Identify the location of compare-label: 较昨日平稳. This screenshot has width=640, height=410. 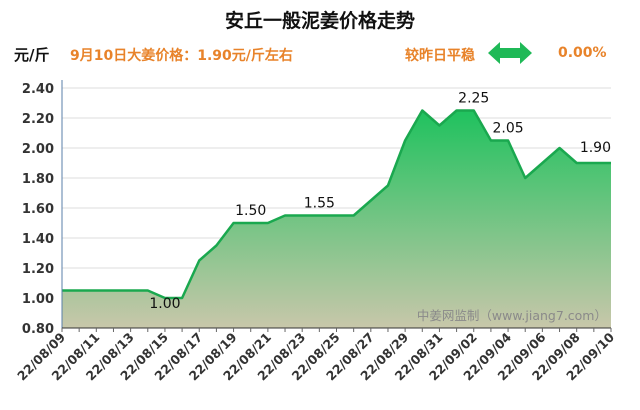
(440, 56).